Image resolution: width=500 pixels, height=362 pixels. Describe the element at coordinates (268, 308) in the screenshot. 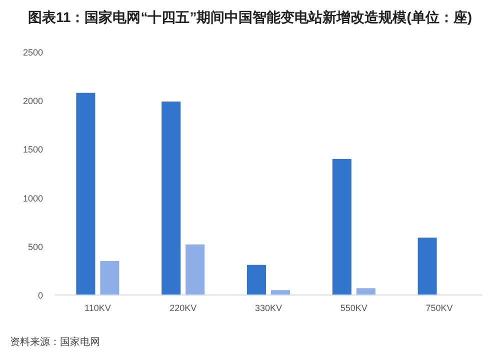

I see `x-tick-label: 330KV` at that location.